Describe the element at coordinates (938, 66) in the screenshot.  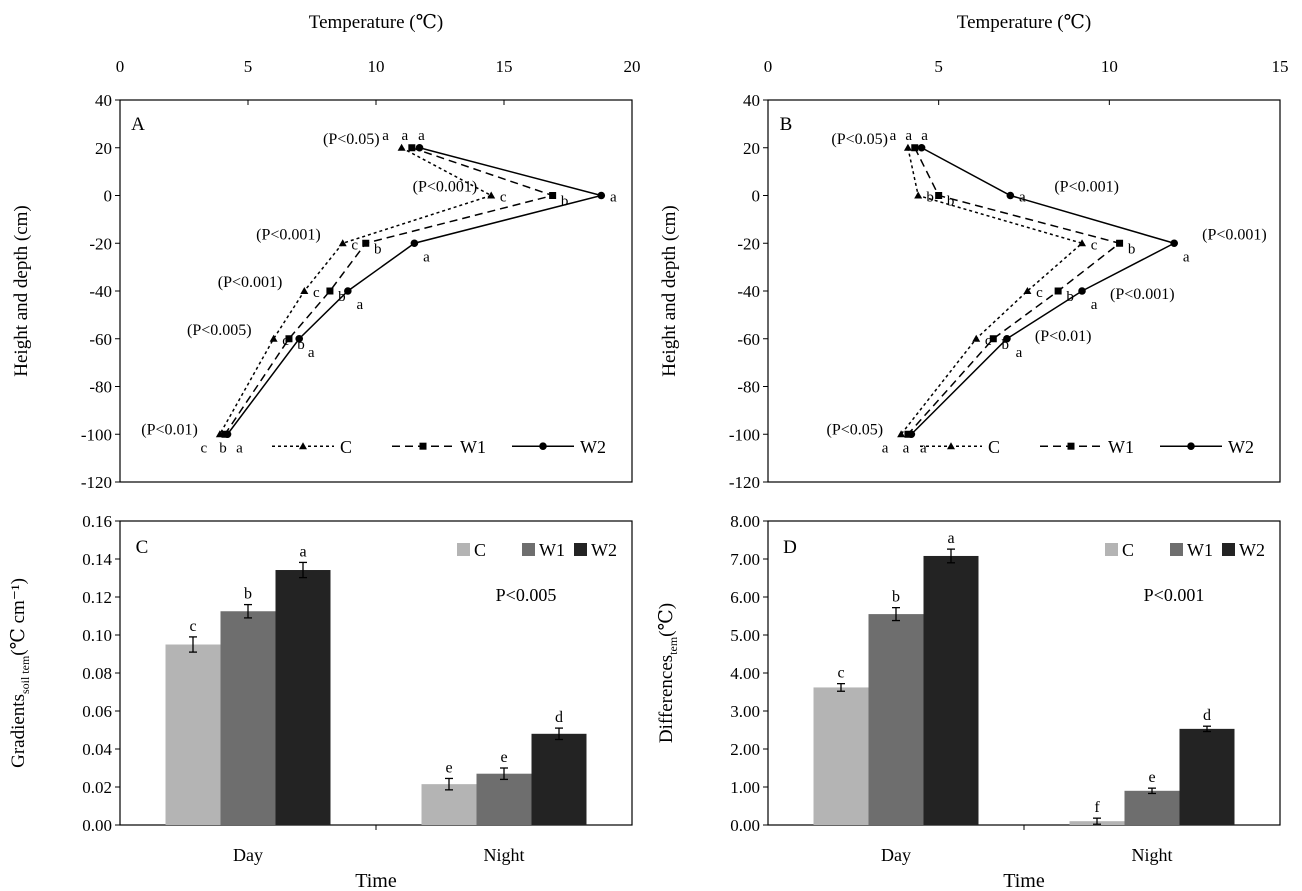
I see `x-tick-label: 5` at that location.